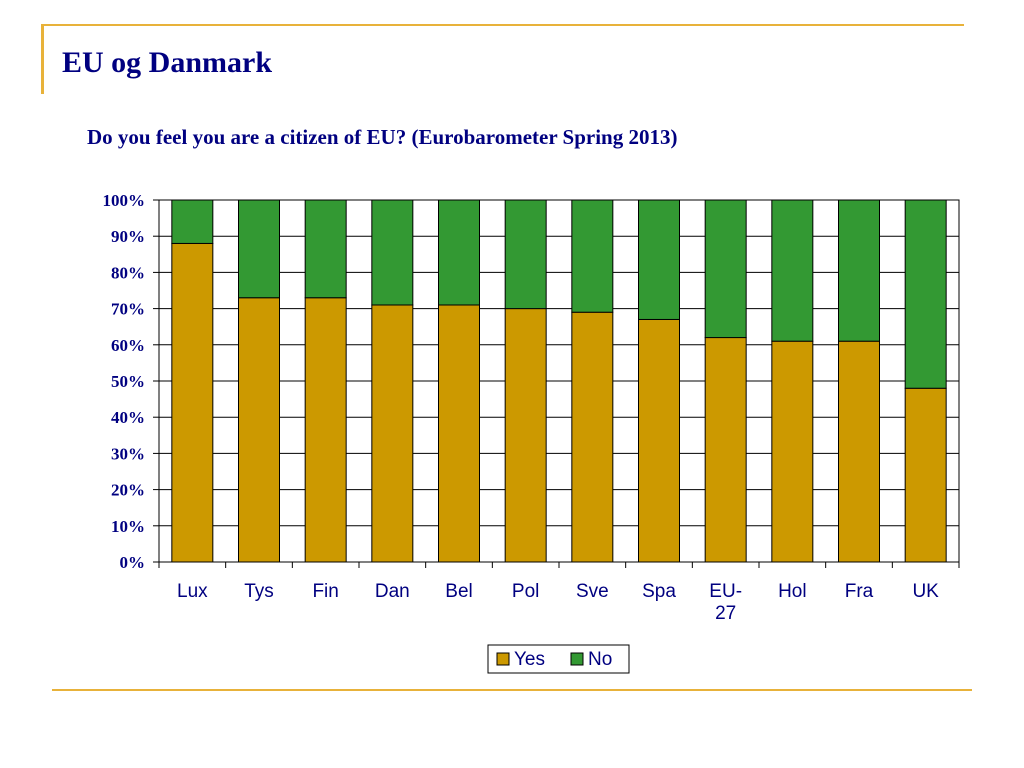  I want to click on bar-yes-dan, so click(392, 433).